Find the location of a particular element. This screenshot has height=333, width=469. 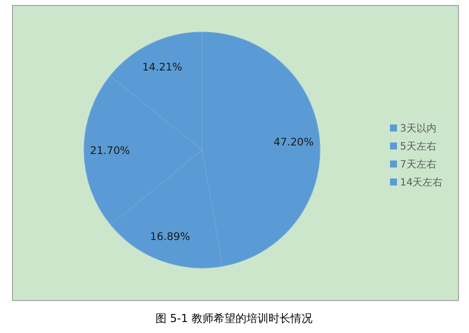

data-label: 14.21% is located at coordinates (162, 68).